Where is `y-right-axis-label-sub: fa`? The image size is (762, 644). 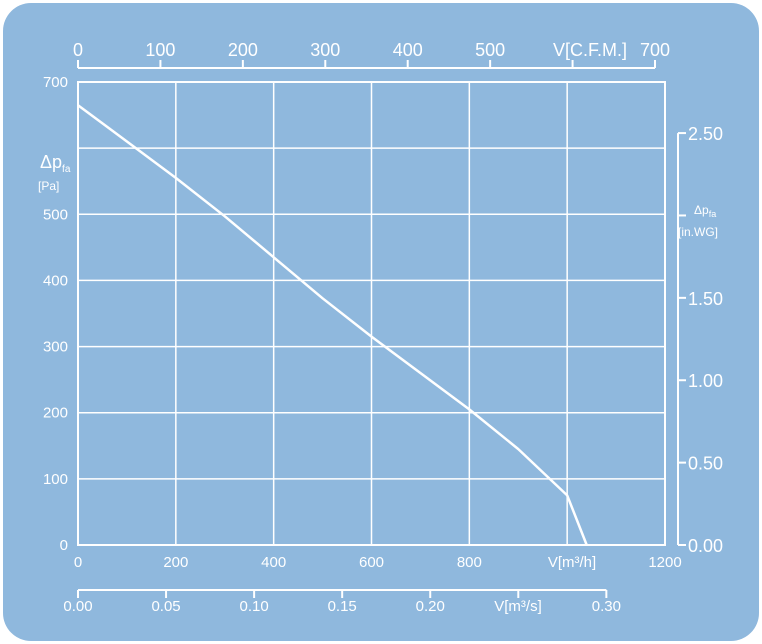
y-right-axis-label-sub: fa is located at coordinates (713, 214).